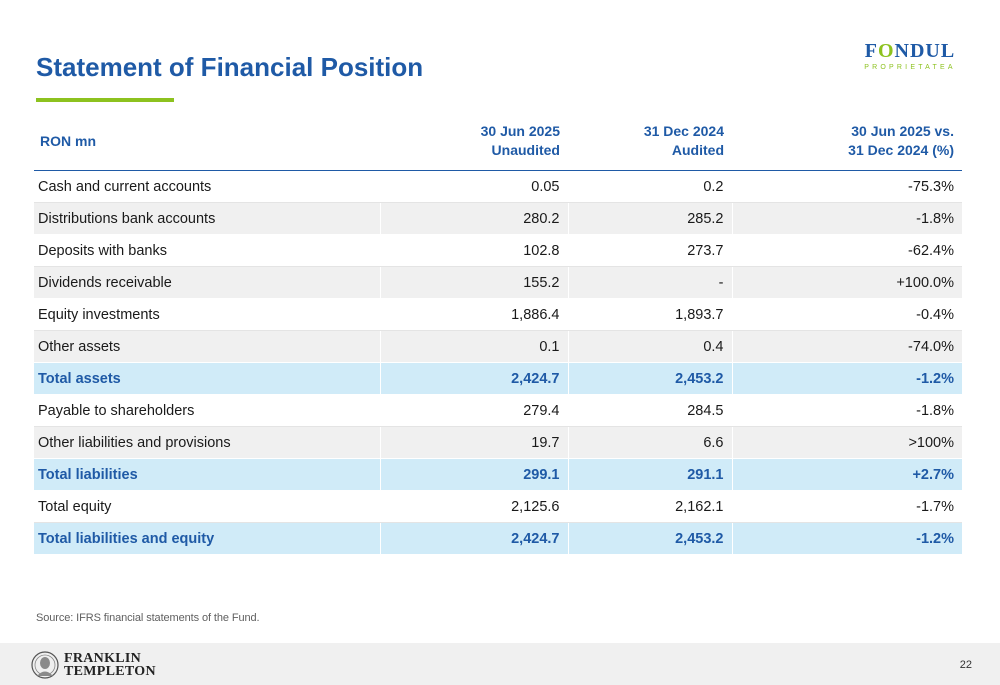 Image resolution: width=1000 pixels, height=685 pixels. What do you see at coordinates (473, 474) in the screenshot?
I see `value-jun-2025: 299.1` at bounding box center [473, 474].